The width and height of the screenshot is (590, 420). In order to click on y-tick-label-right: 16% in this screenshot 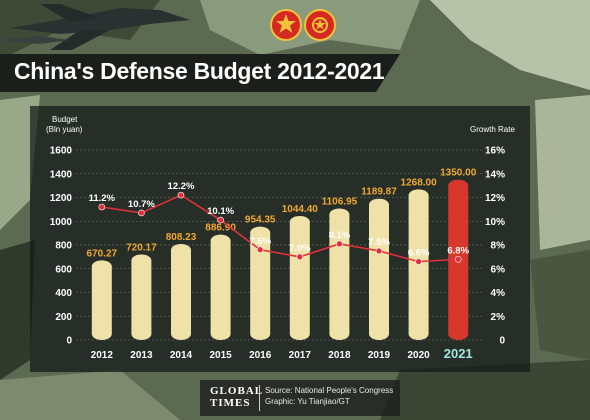, I will do `click(495, 151)`.